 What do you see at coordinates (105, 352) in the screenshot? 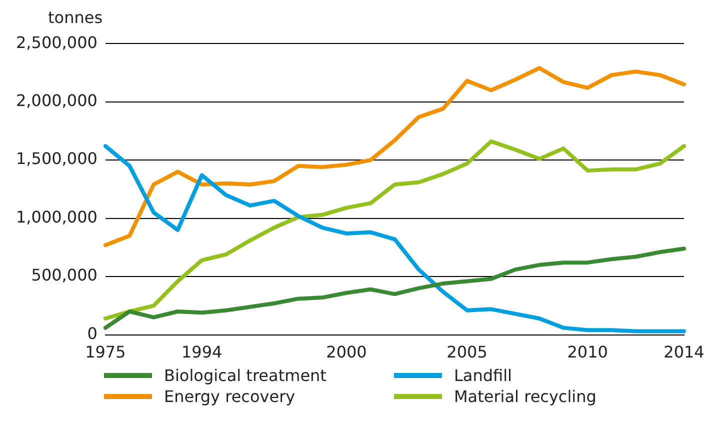
I see `x-tick-label: 1975` at bounding box center [105, 352].